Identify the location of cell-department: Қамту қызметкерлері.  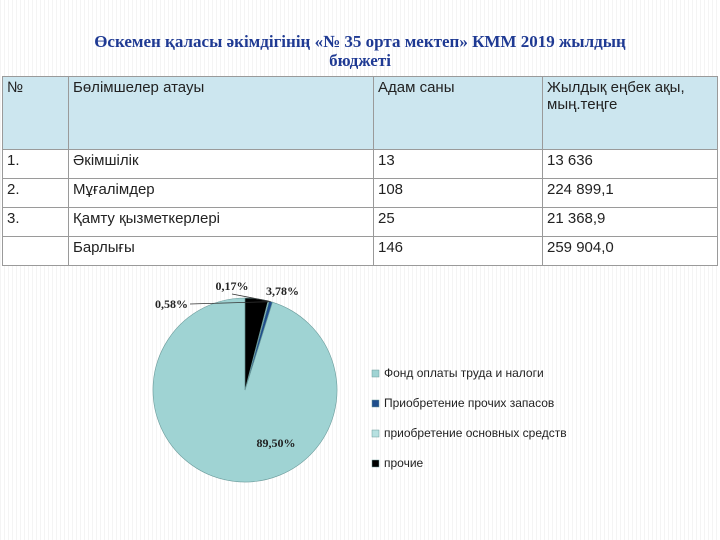
(221, 222).